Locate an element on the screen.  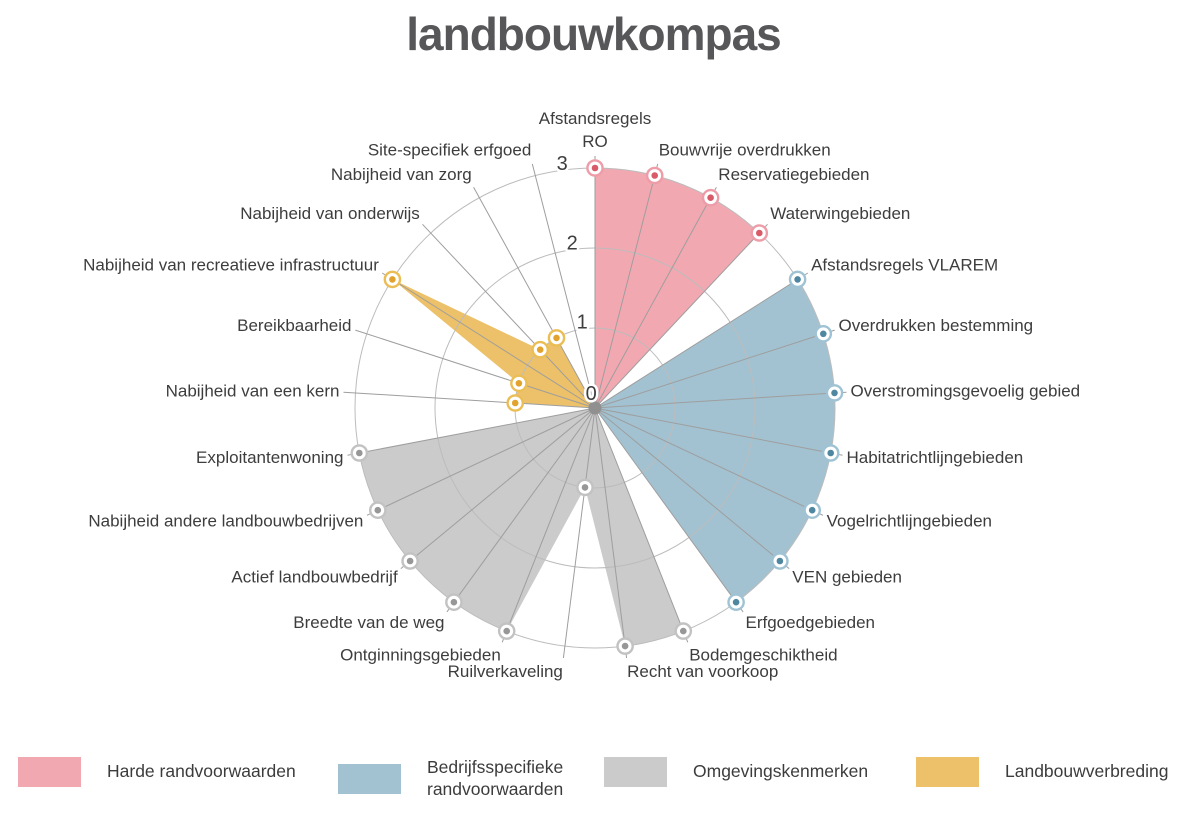
area-harde is located at coordinates (677, 287).